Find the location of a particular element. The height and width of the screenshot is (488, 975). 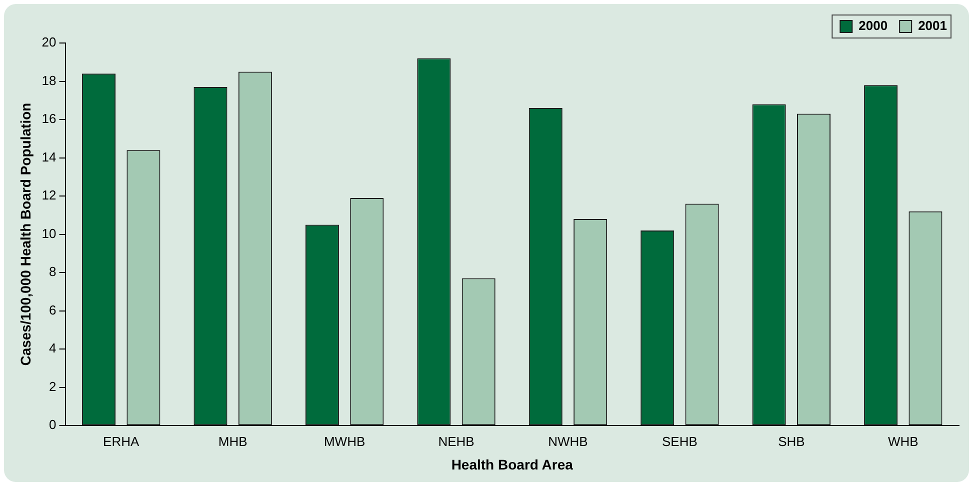

y-tick-label: 0 is located at coordinates (52, 424).